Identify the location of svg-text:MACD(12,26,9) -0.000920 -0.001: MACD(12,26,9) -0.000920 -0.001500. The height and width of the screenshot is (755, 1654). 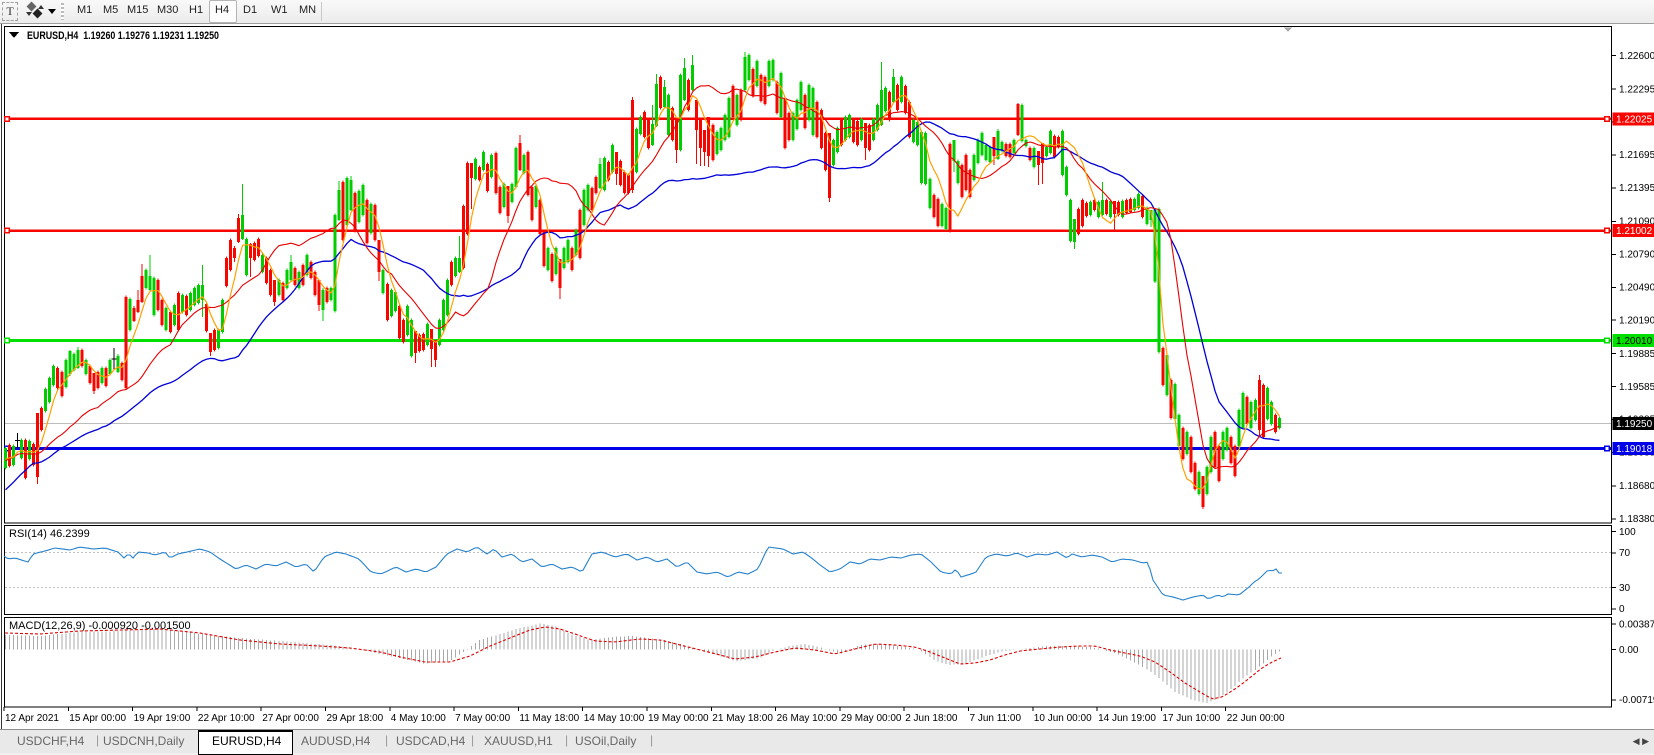
(100, 626).